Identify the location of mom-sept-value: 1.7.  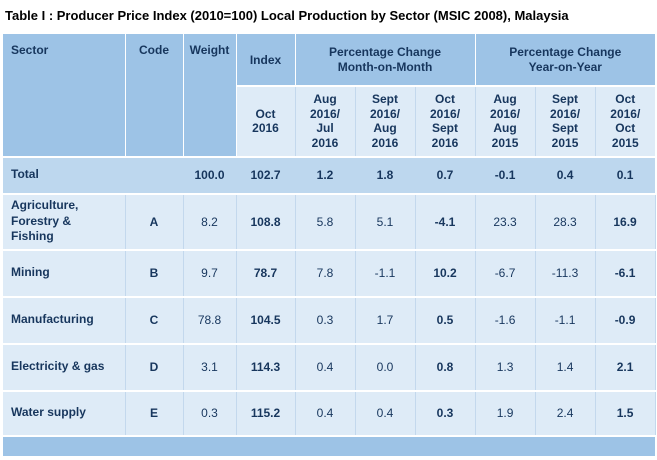
(385, 320).